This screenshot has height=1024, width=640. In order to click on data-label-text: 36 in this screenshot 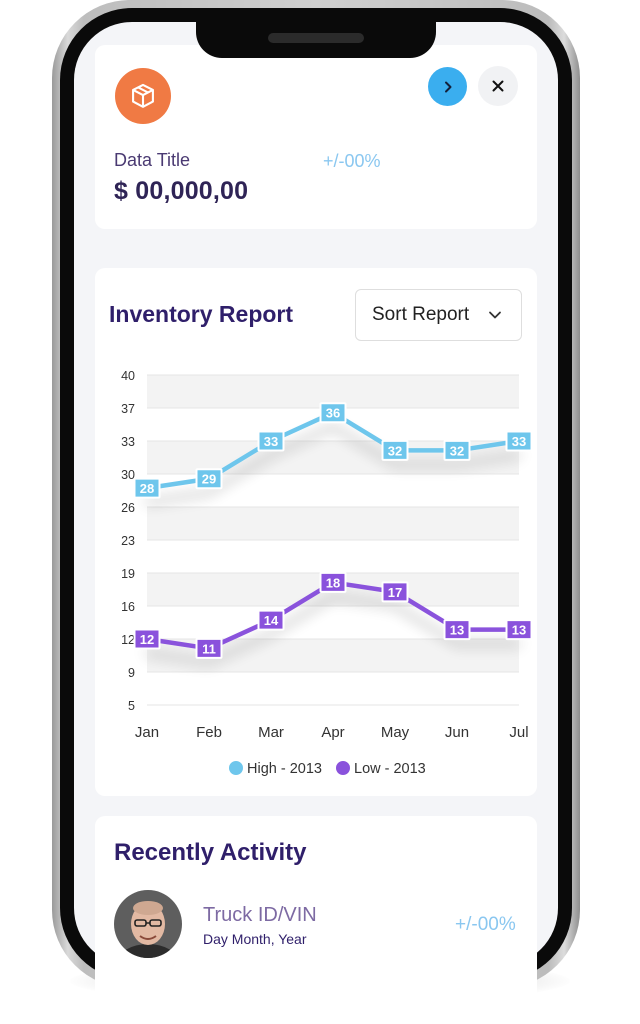, I will do `click(333, 413)`.